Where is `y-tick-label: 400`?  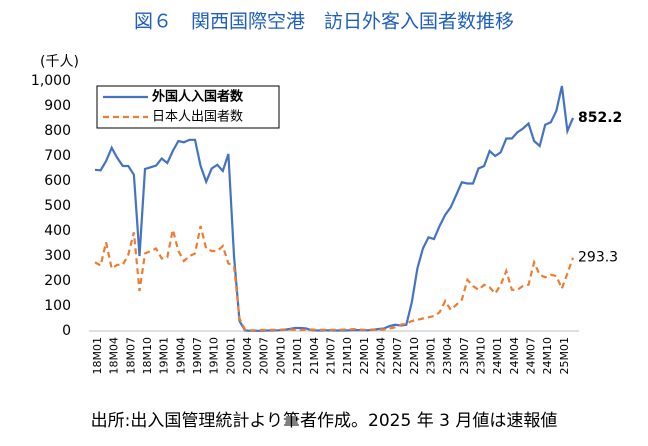 y-tick-label: 400 is located at coordinates (57, 231).